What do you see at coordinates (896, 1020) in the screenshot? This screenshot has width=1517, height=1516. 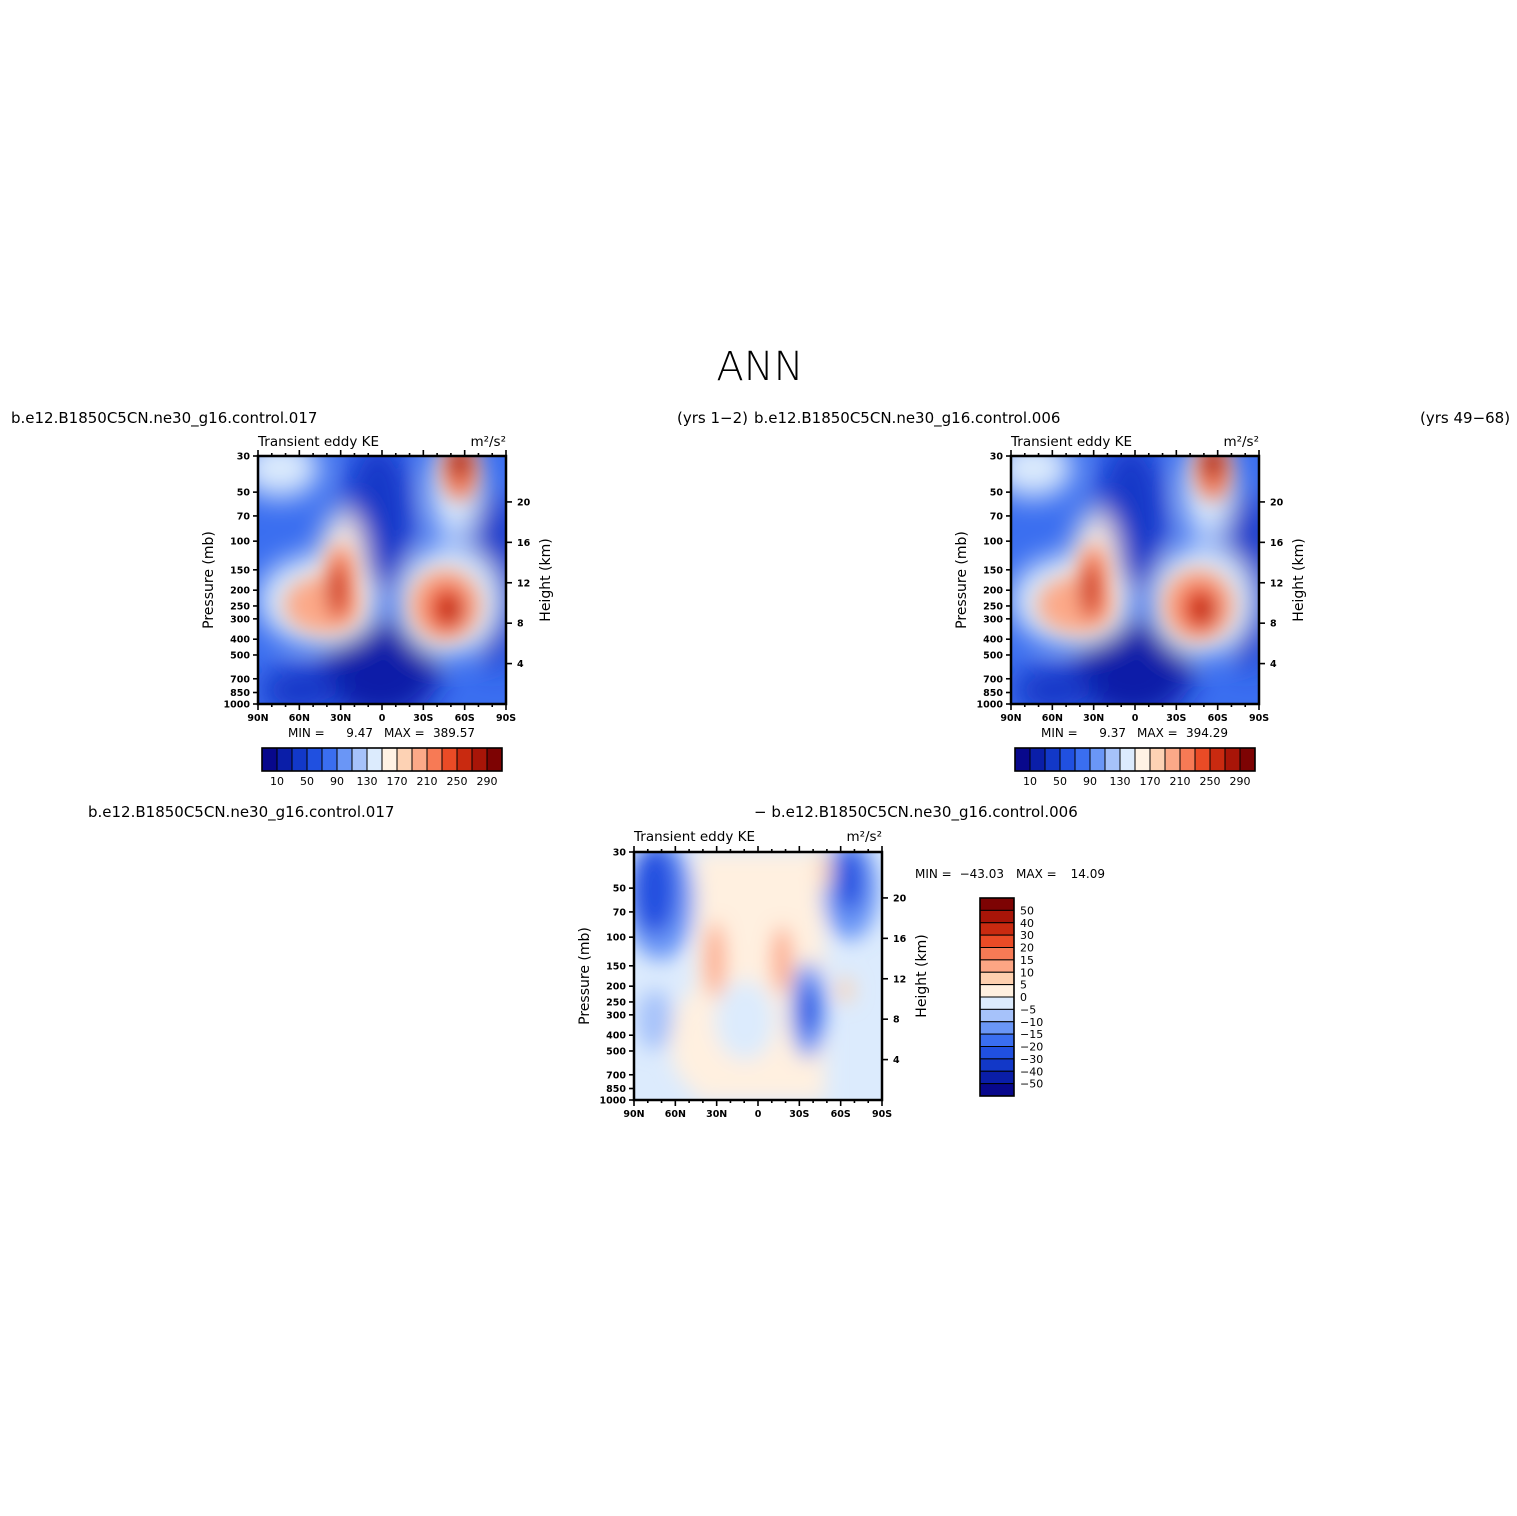 I see `height-tick-label: 8` at bounding box center [896, 1020].